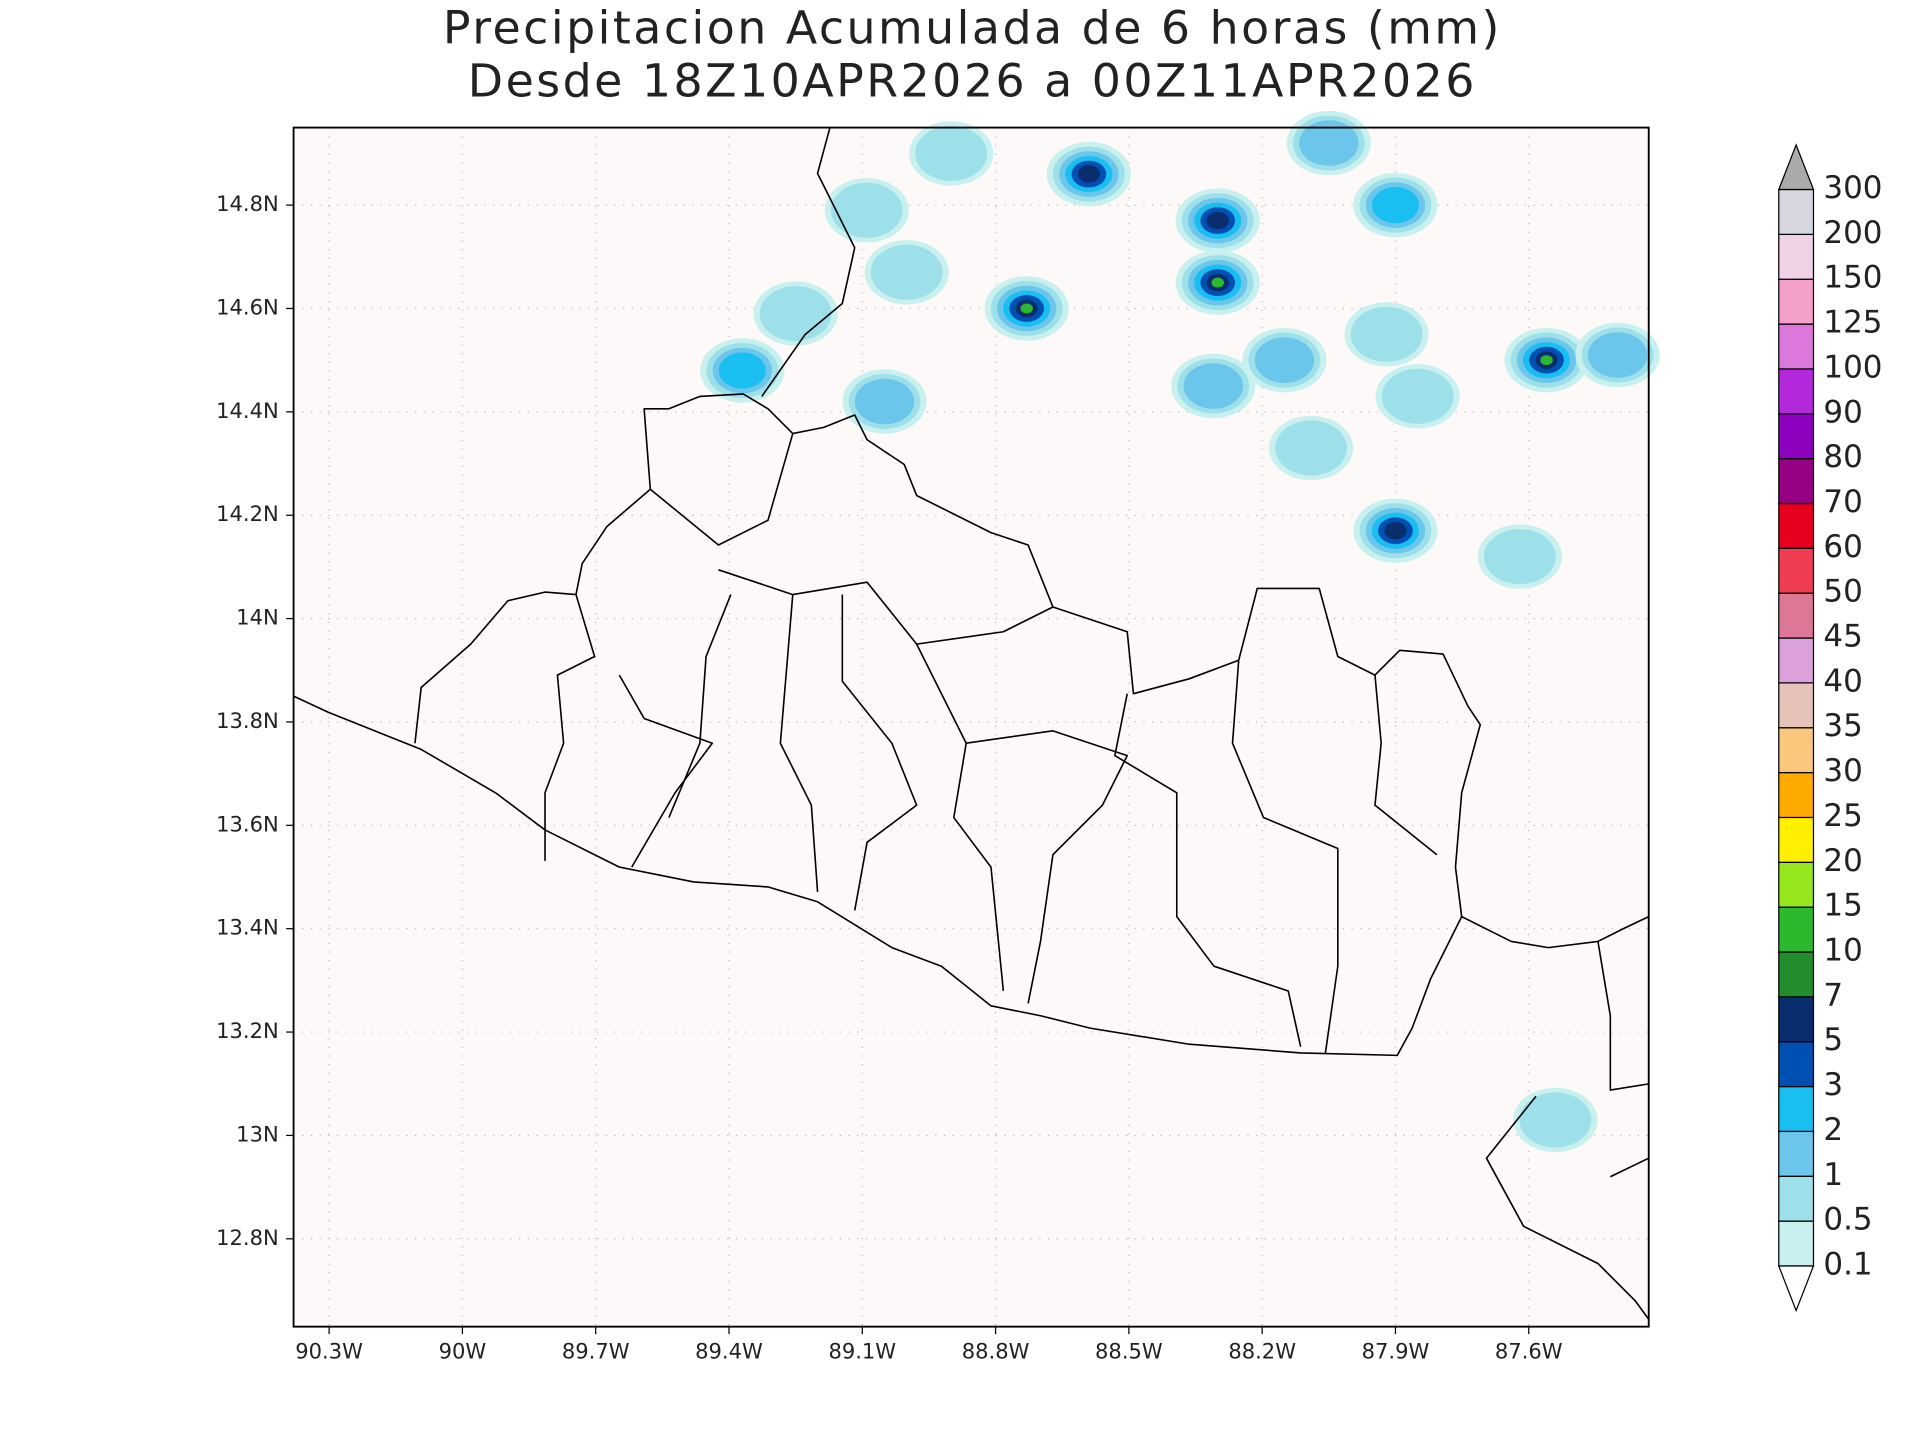  What do you see at coordinates (596, 1351) in the screenshot?
I see `x-tick-label: 89.7W` at bounding box center [596, 1351].